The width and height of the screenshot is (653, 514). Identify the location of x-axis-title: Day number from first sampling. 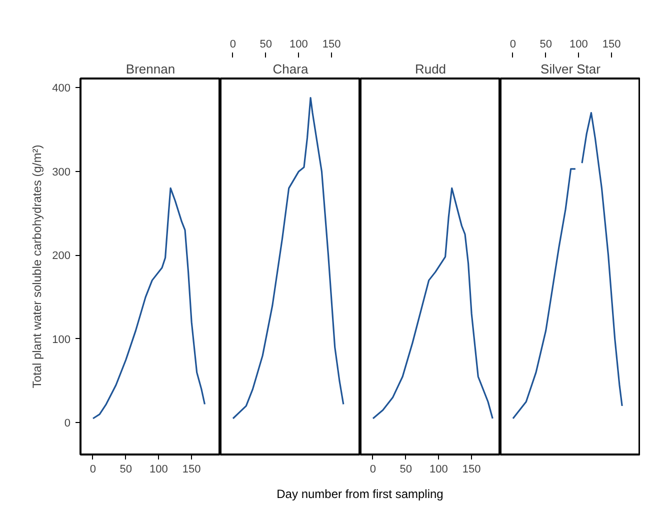
(360, 494).